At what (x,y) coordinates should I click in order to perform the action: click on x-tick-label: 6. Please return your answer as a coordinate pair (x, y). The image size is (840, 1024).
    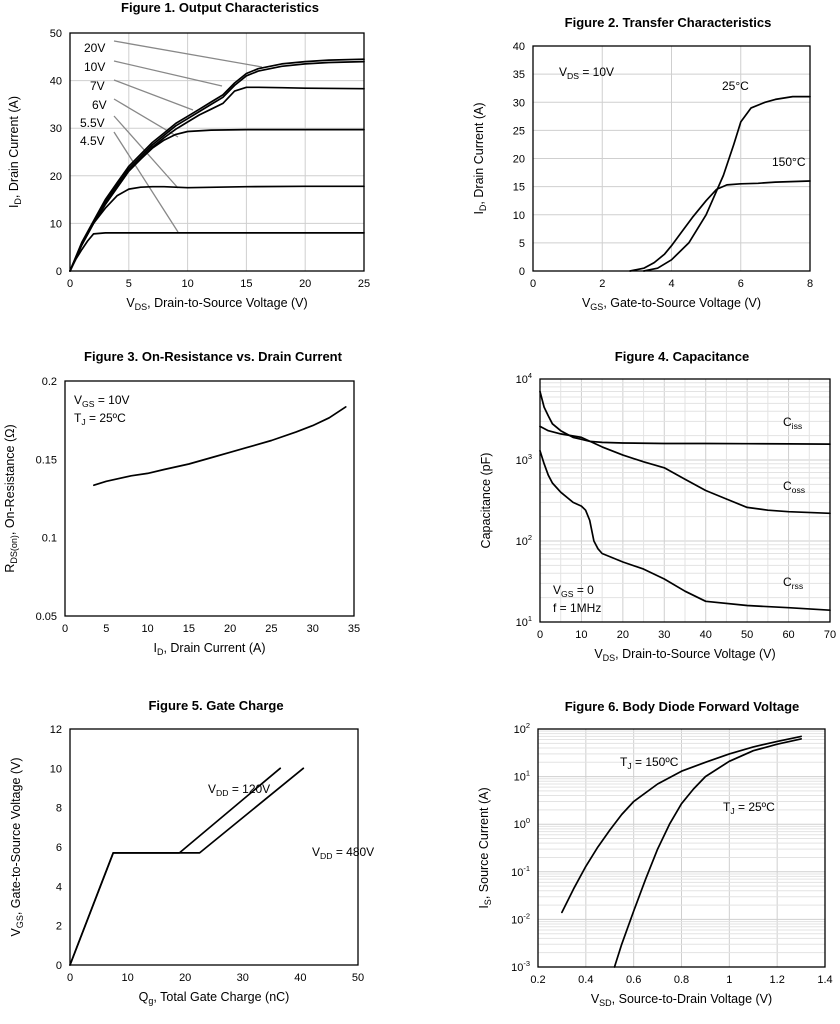
    Looking at the image, I should click on (741, 284).